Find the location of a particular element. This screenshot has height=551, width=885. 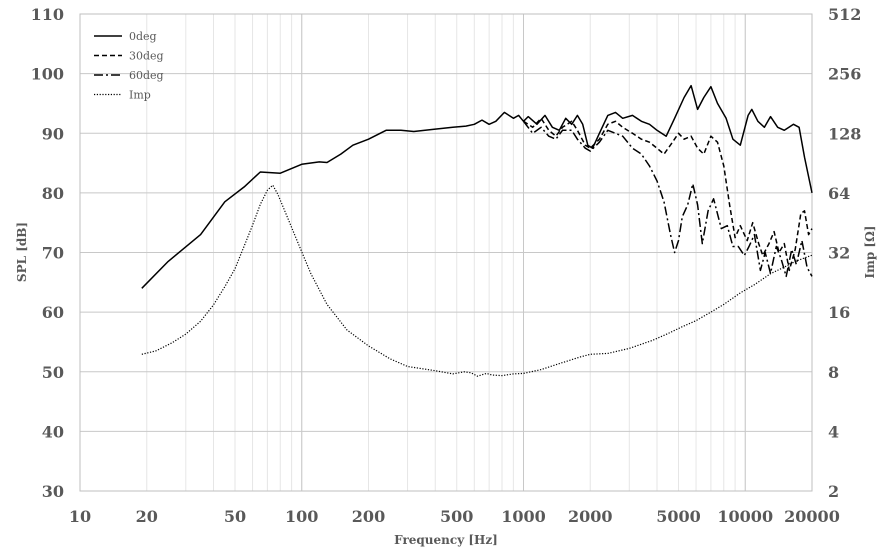

y2-tick-label: 64 is located at coordinates (839, 193).